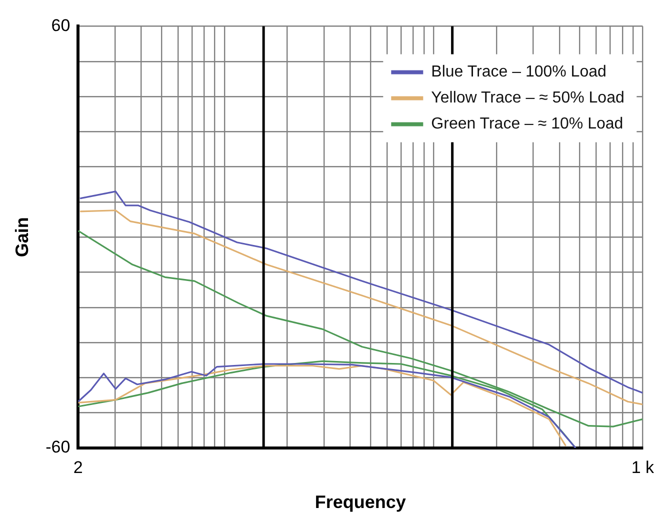  What do you see at coordinates (527, 98) in the screenshot?
I see `legend-label: Yellow Trace – ≈ 50% Load` at bounding box center [527, 98].